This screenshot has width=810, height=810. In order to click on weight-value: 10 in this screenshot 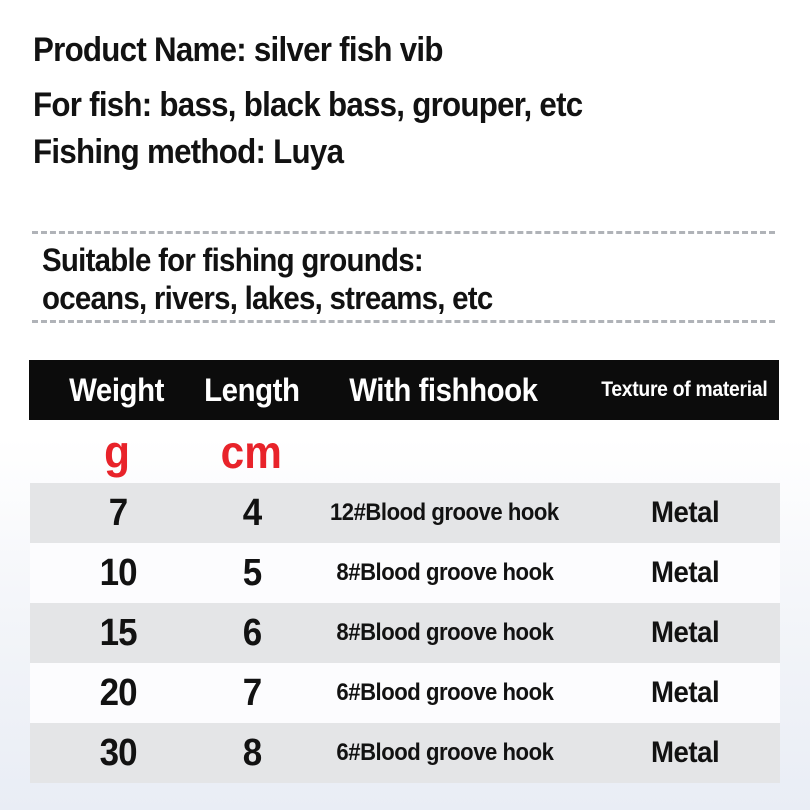, I will do `click(118, 572)`.